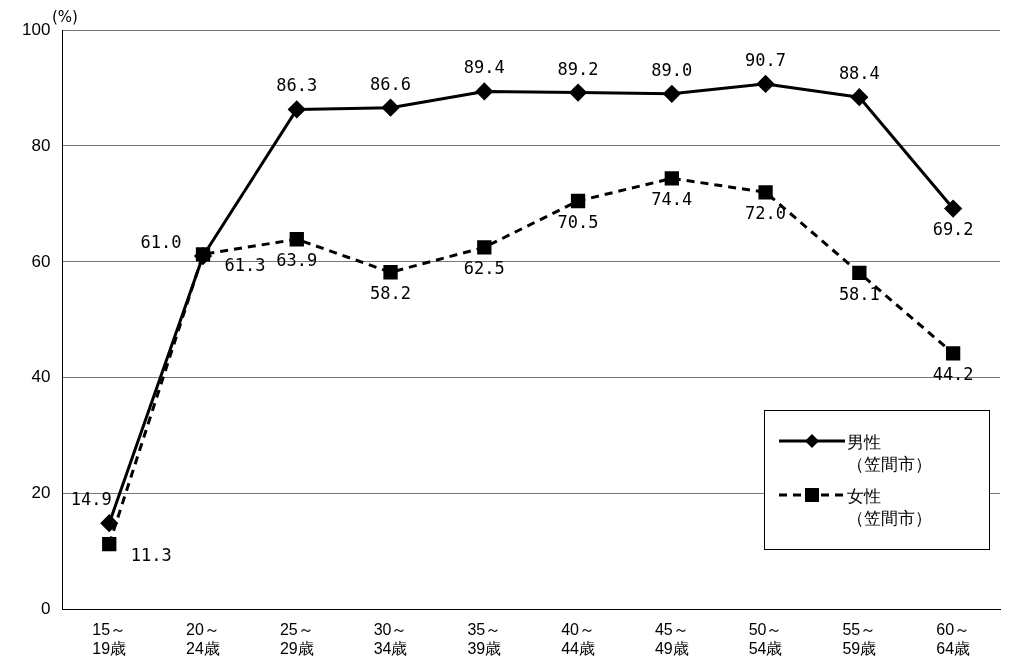 This screenshot has width=1012, height=666. Describe the element at coordinates (859, 293) in the screenshot. I see `data-label: 58.1` at that location.